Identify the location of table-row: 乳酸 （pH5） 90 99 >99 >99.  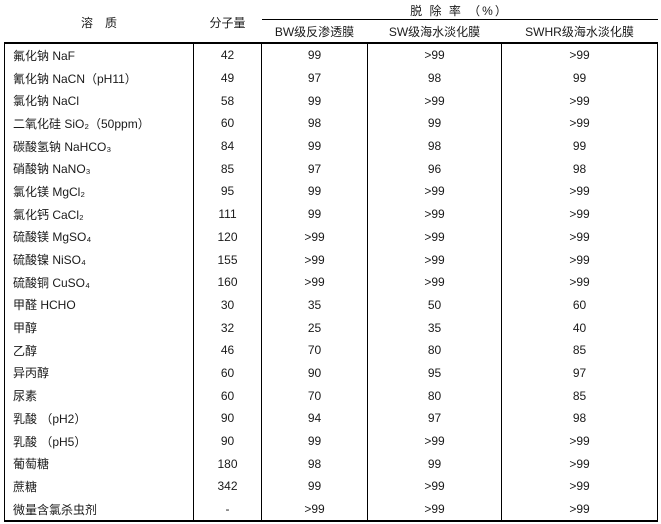
(331, 441).